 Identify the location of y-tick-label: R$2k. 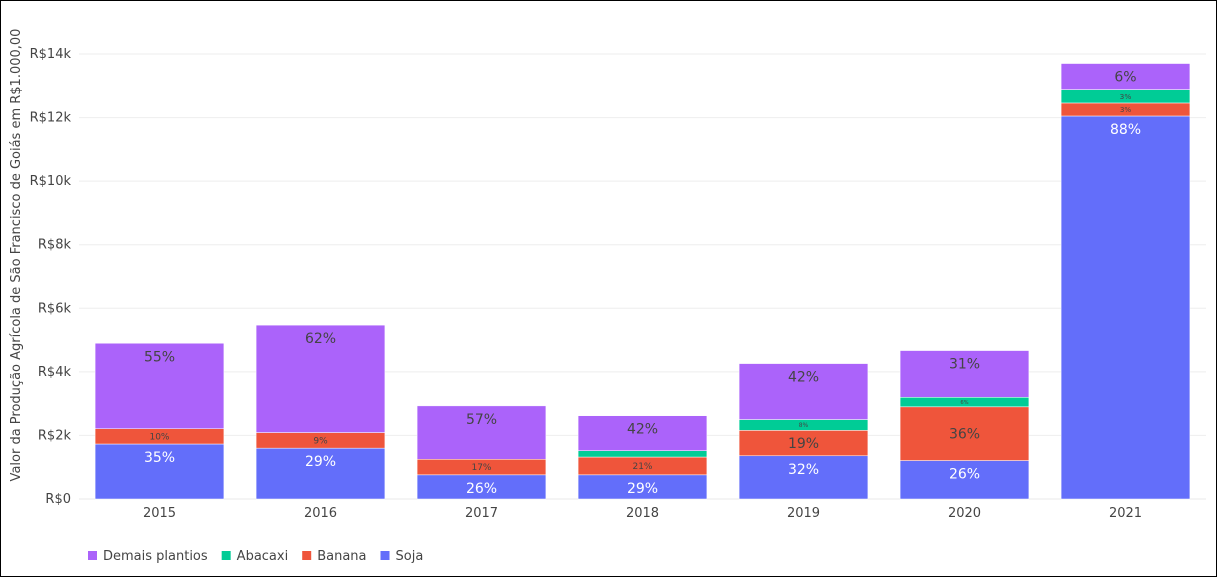
(55, 435).